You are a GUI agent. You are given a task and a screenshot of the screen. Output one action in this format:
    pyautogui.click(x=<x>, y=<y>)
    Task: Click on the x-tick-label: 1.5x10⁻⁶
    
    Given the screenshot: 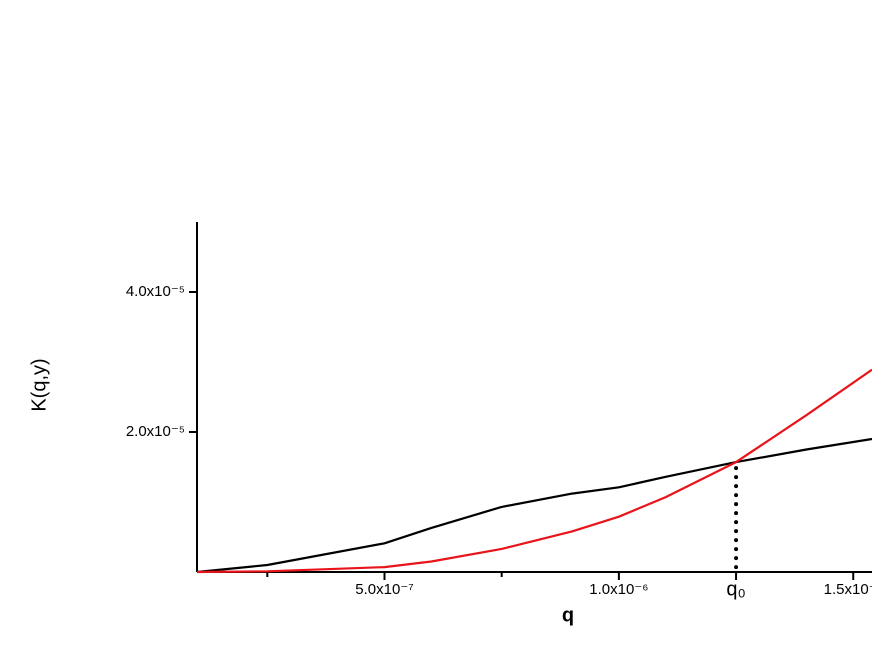 What is the action you would take?
    pyautogui.click(x=848, y=589)
    